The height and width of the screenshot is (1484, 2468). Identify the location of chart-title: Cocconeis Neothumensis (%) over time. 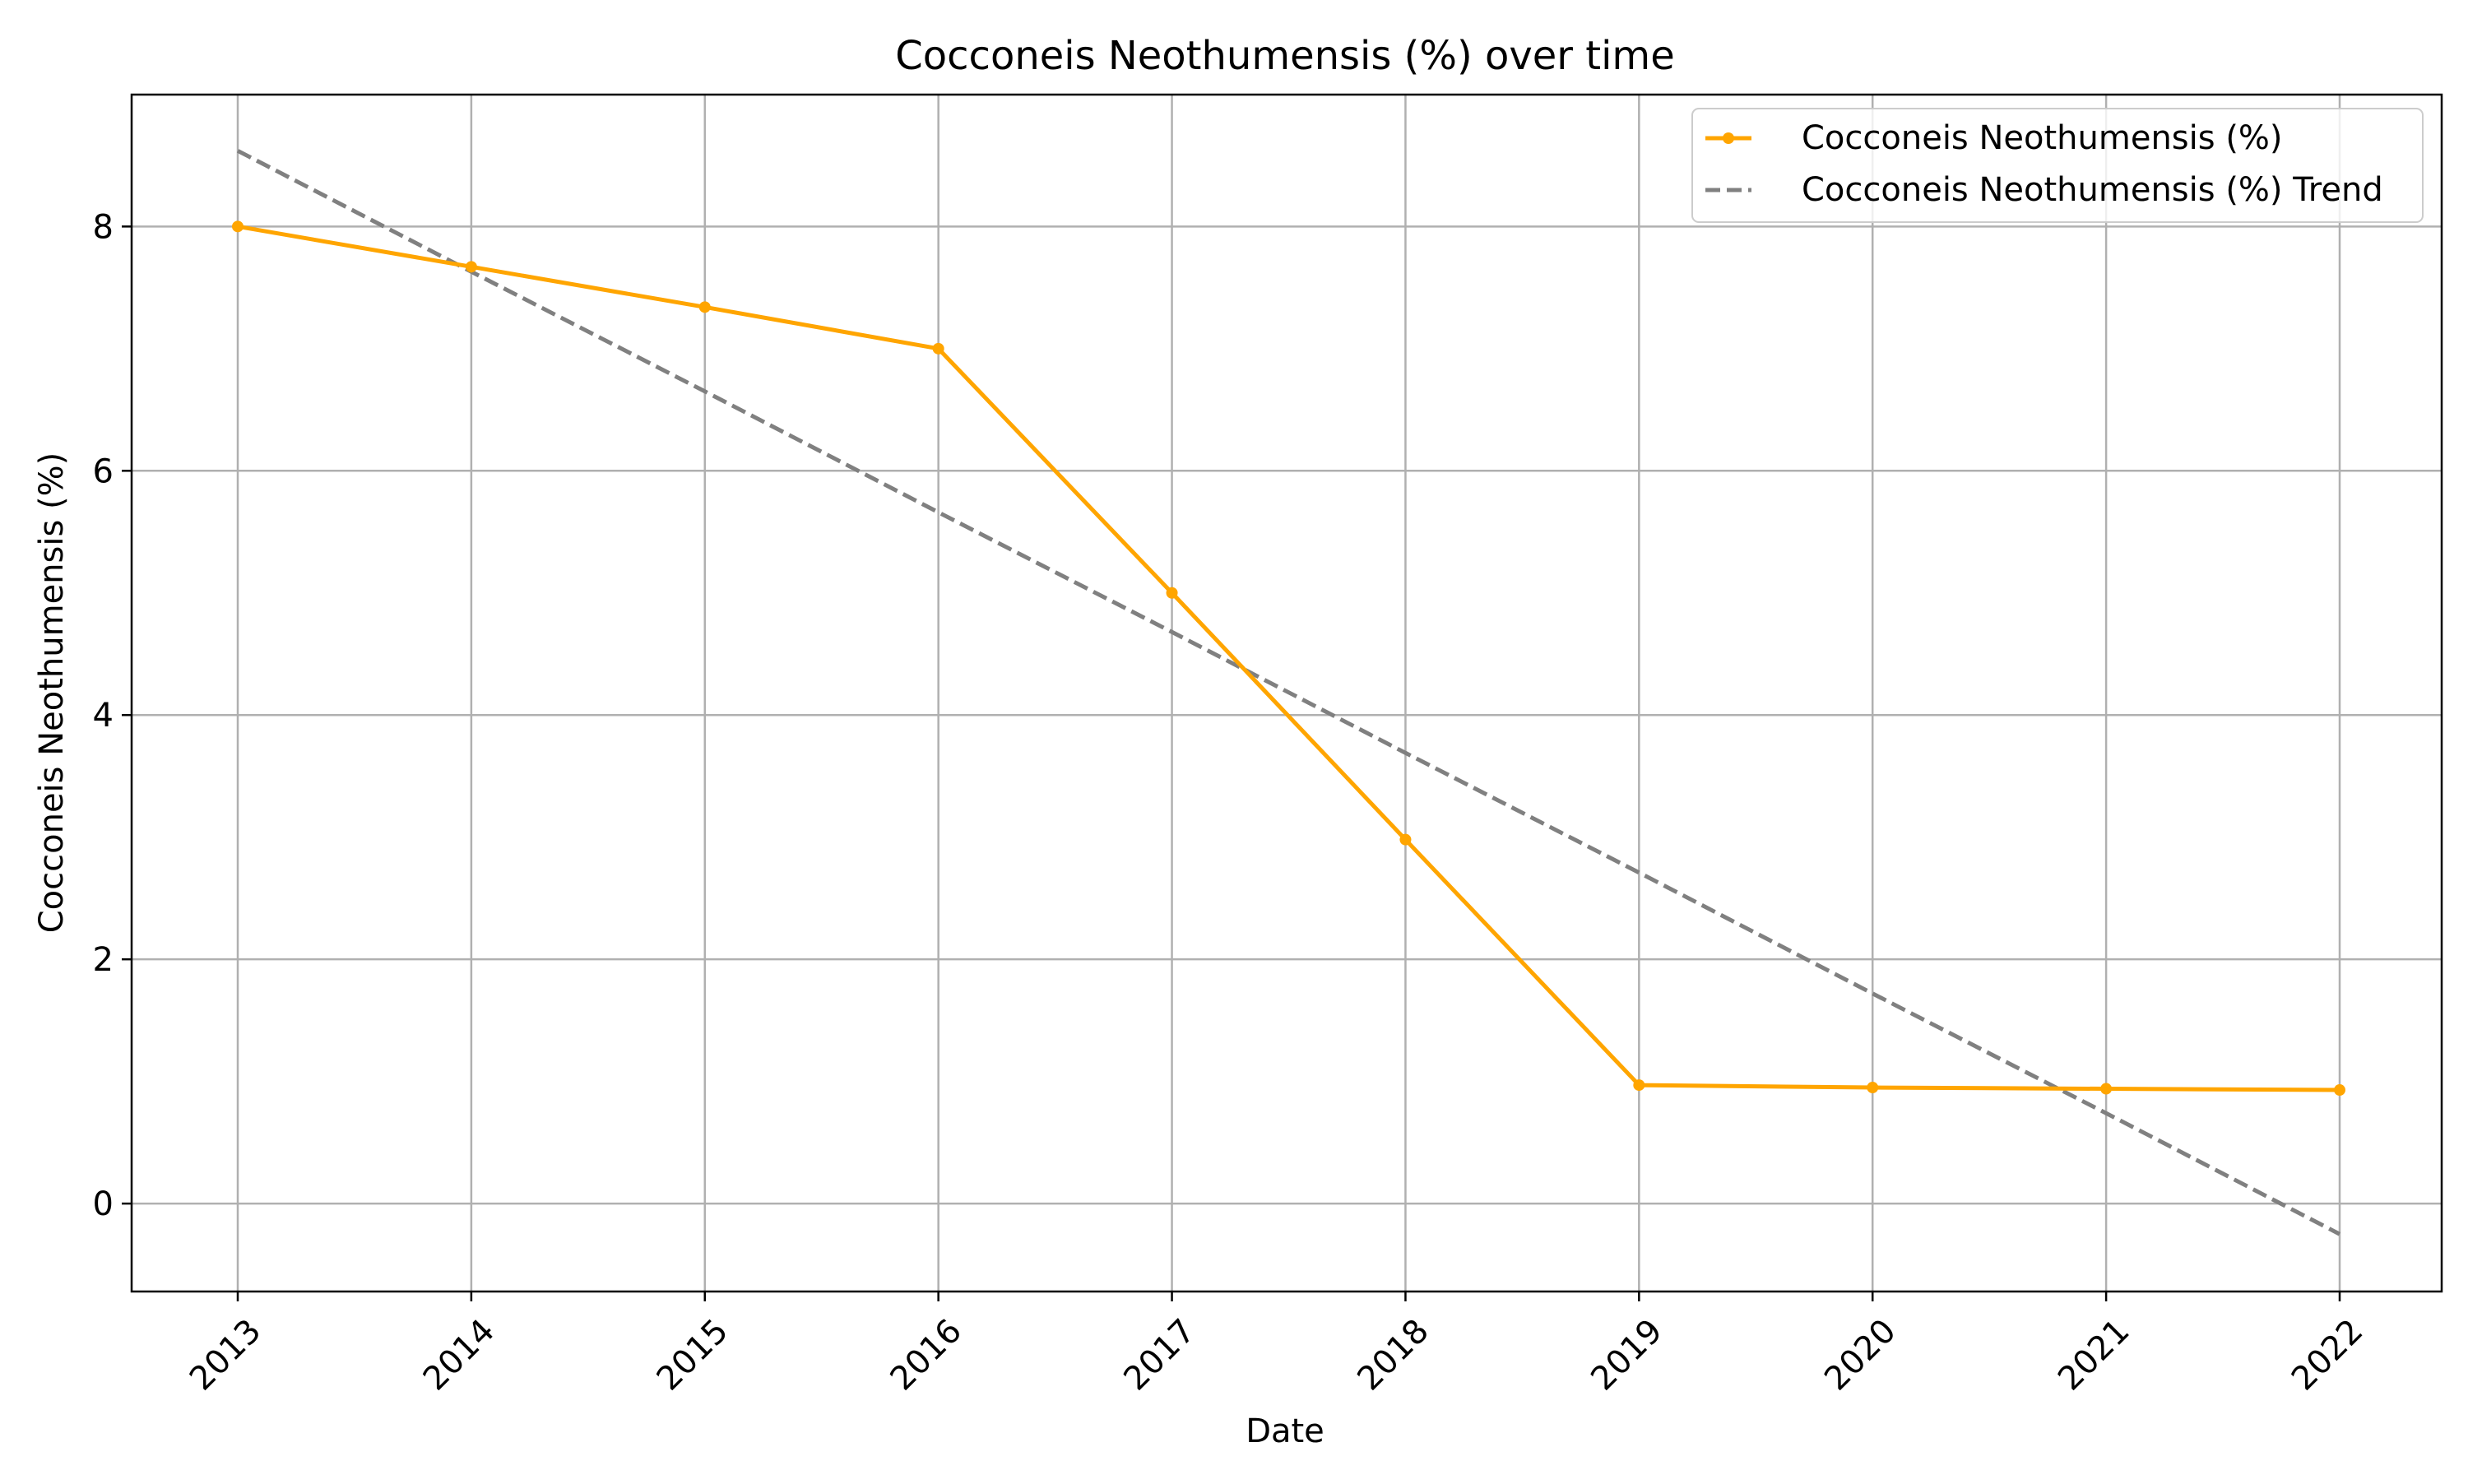
(1284, 56).